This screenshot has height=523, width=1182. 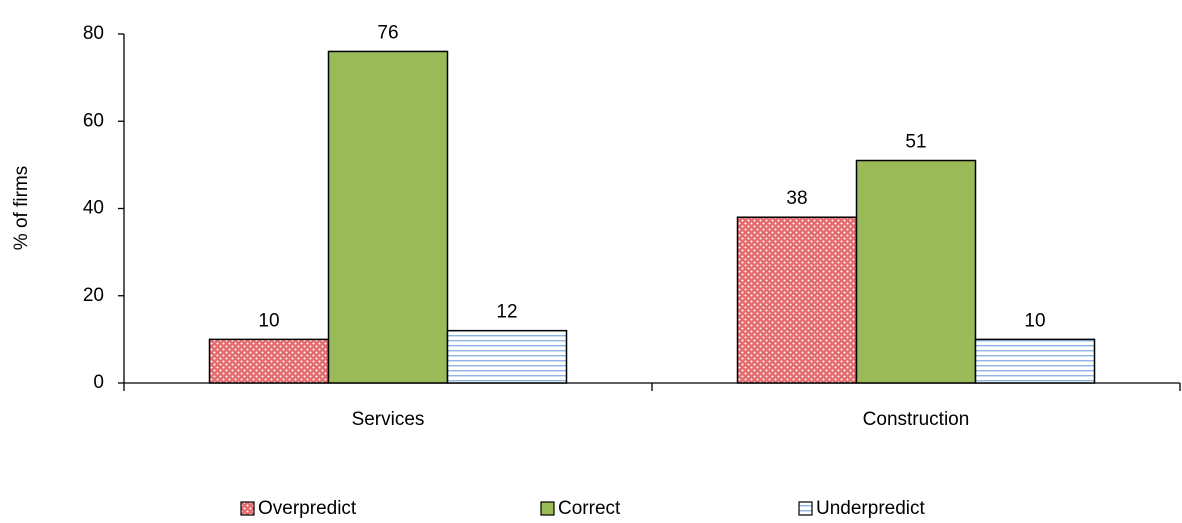 What do you see at coordinates (870, 508) in the screenshot?
I see `legend-label: Underpredict` at bounding box center [870, 508].